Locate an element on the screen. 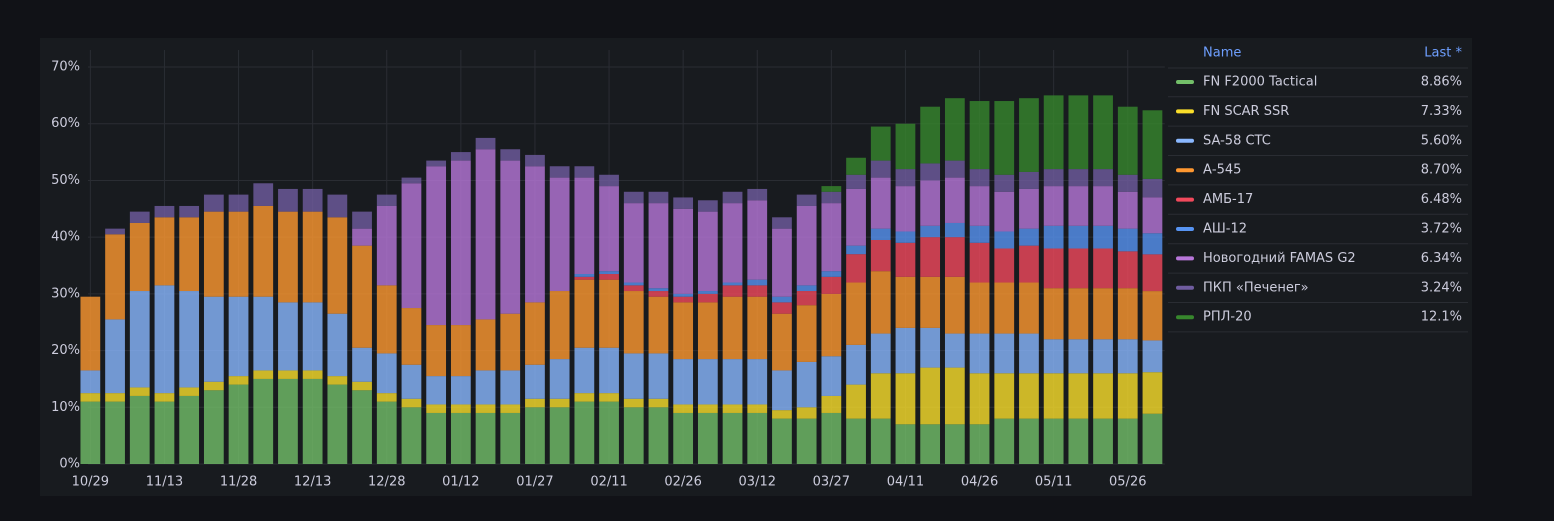 The height and width of the screenshot is (521, 1554). legend-name: РПЛ-20 is located at coordinates (1227, 317).